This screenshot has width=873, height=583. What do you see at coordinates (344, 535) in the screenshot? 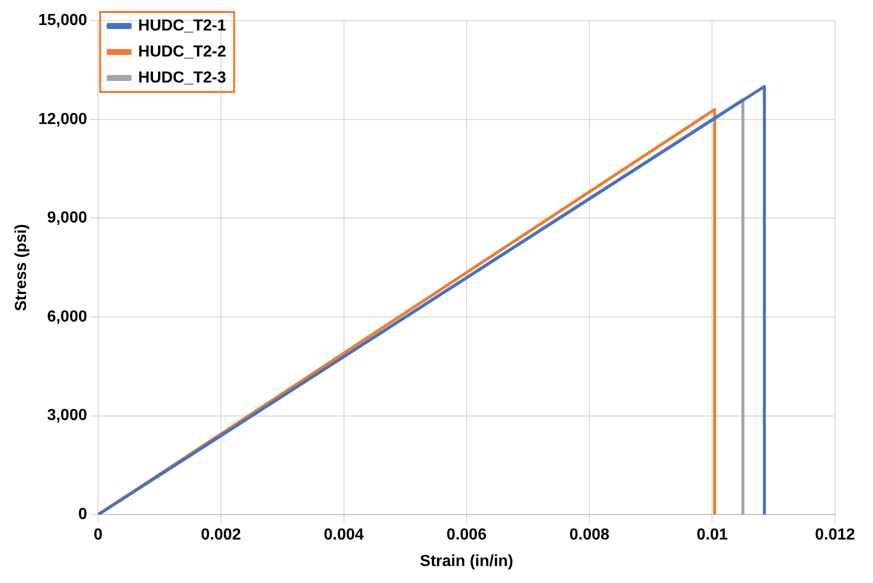
I see `x-tick-label: 0.004` at bounding box center [344, 535].